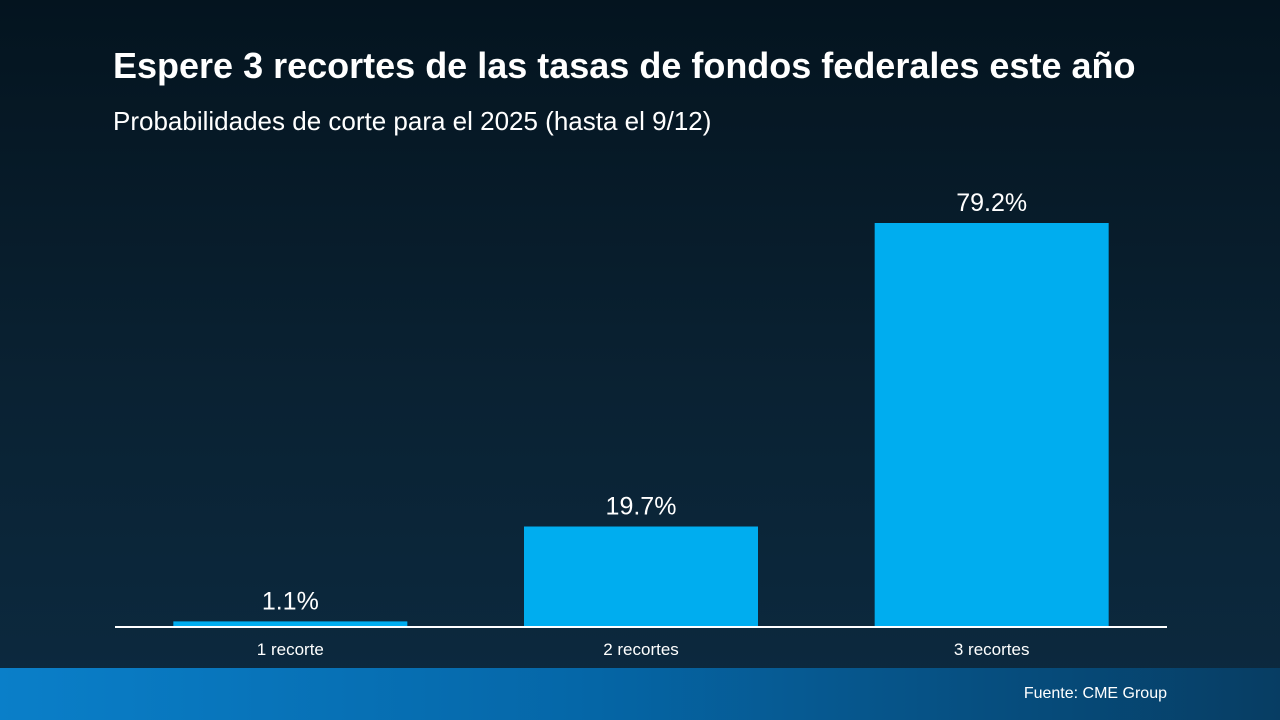 Image resolution: width=1280 pixels, height=720 pixels. What do you see at coordinates (290, 601) in the screenshot?
I see `data-label: 1.1%` at bounding box center [290, 601].